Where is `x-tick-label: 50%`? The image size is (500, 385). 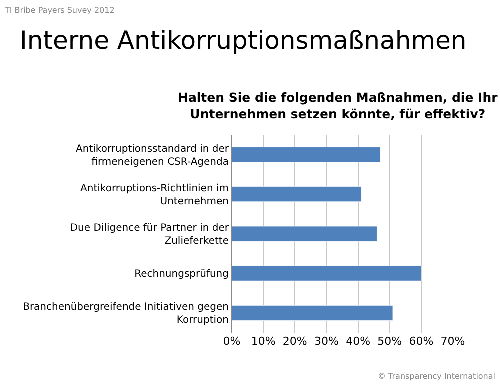 x-tick-label: 50% is located at coordinates (390, 341).